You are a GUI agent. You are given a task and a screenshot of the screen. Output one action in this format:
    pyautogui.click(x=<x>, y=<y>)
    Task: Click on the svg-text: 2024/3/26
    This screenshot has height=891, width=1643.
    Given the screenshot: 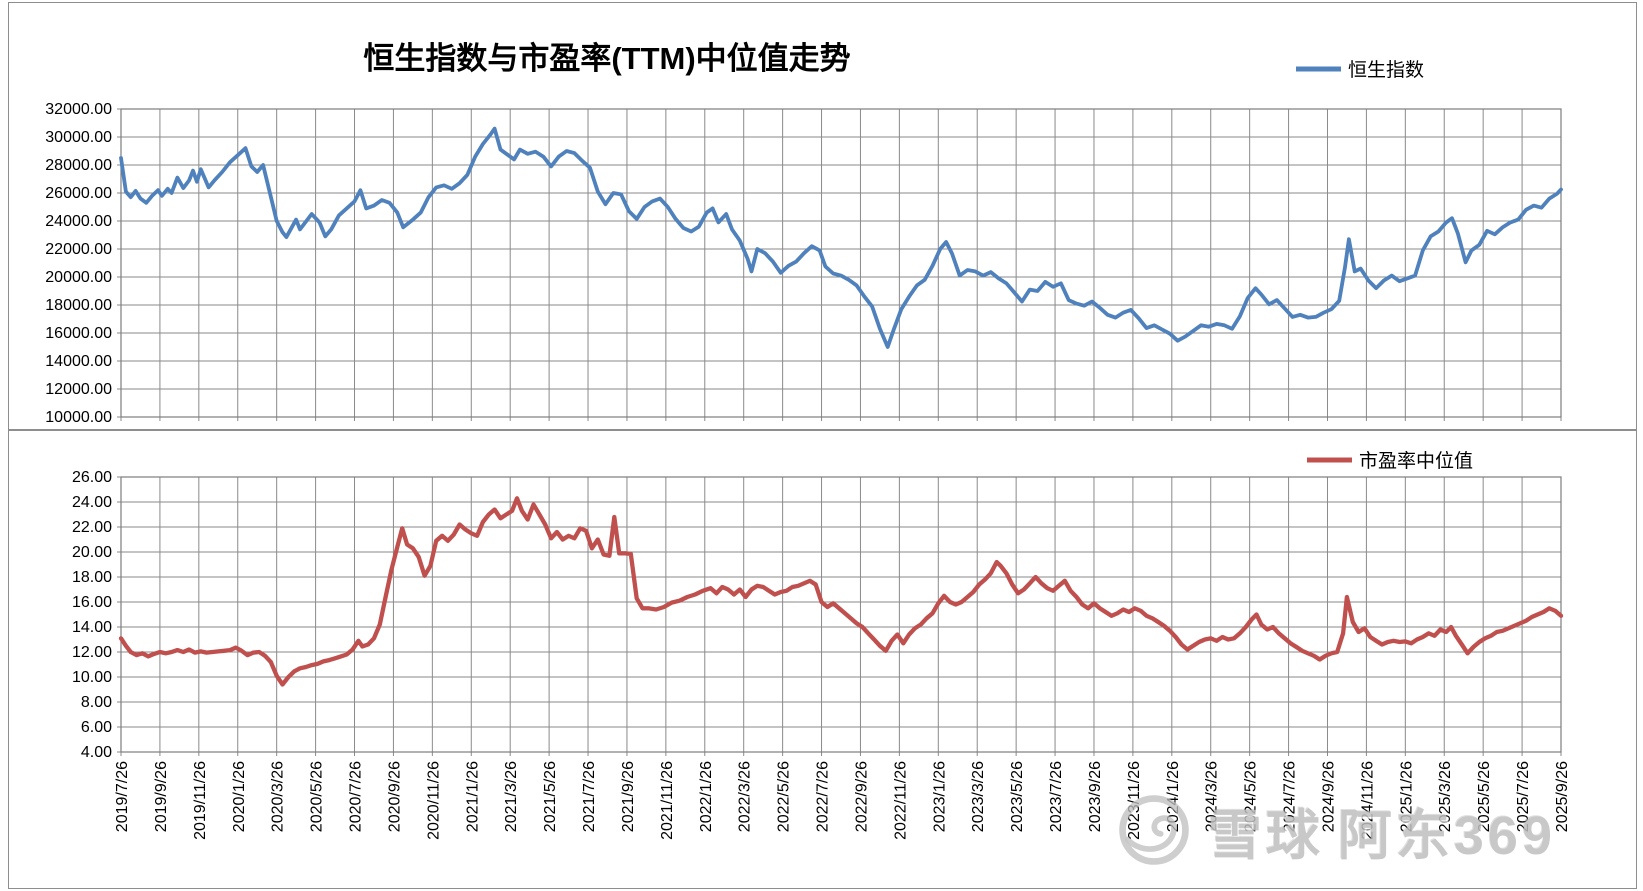 What is the action you would take?
    pyautogui.click(x=1212, y=796)
    